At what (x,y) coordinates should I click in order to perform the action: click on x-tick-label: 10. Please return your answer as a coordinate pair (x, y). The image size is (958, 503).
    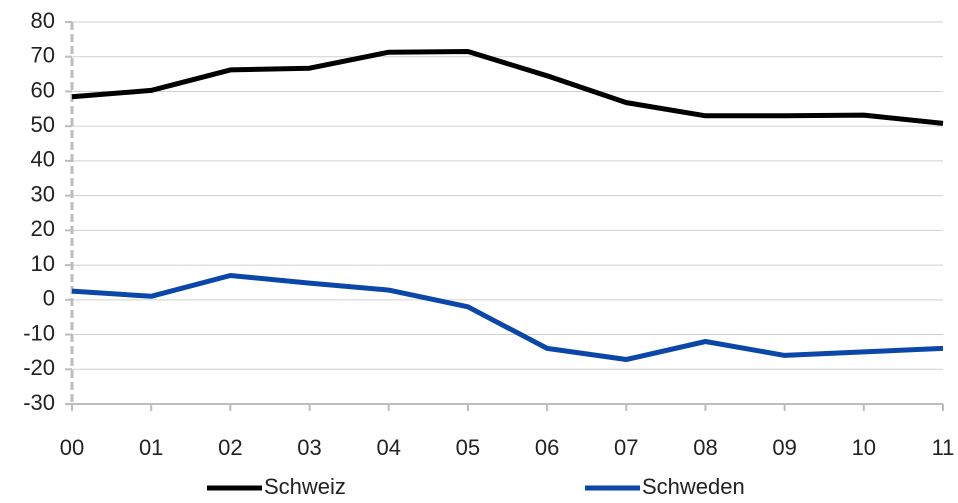
    Looking at the image, I should click on (864, 447).